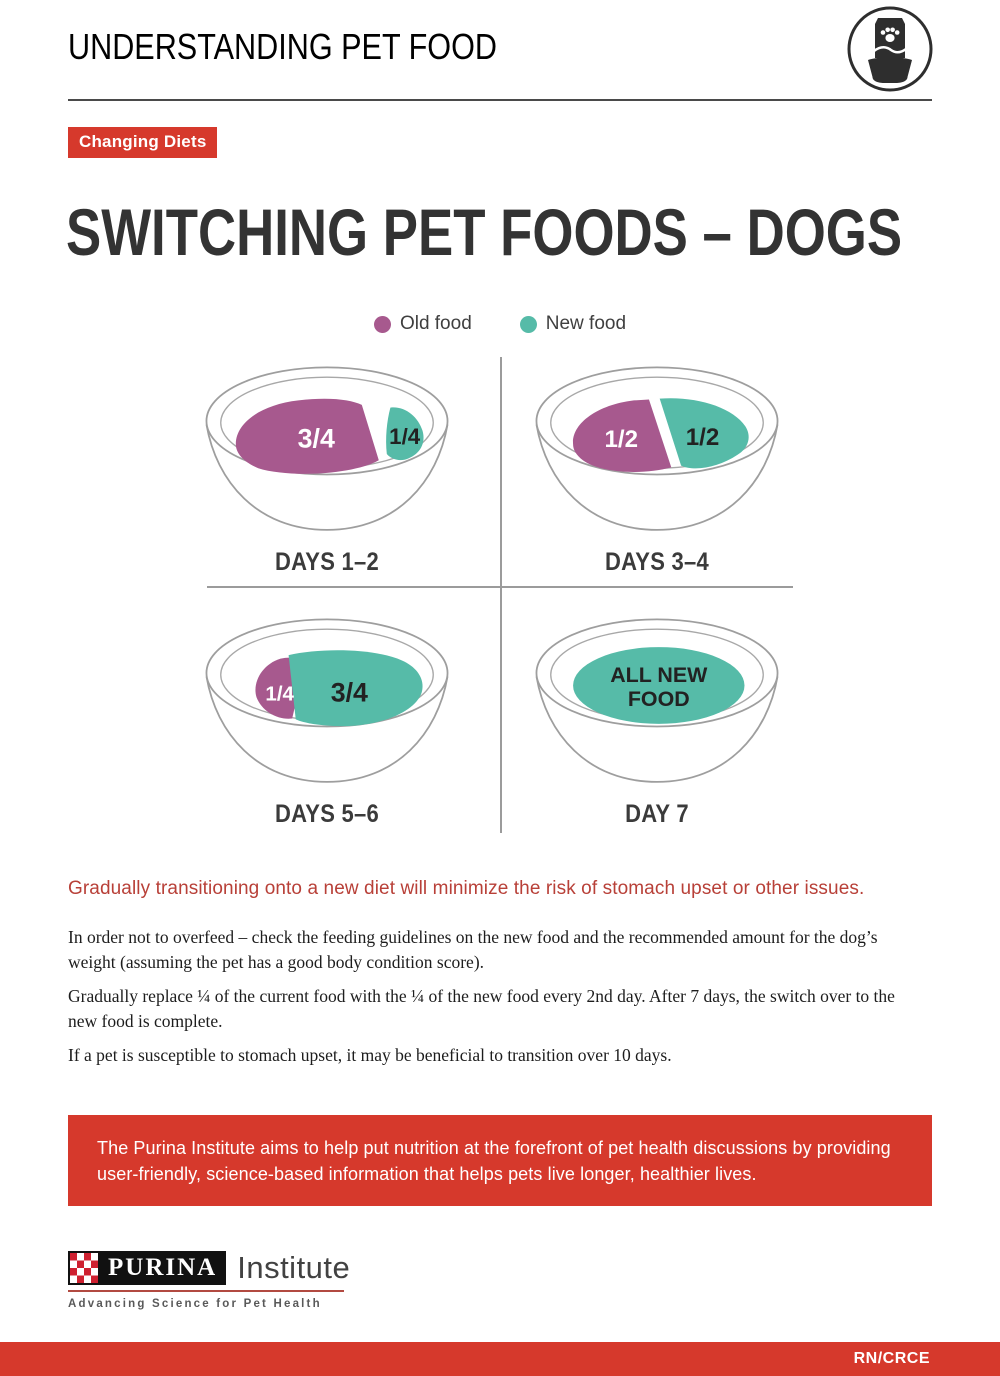  What do you see at coordinates (891, 1358) in the screenshot?
I see `footer-code: RN/CRCE` at bounding box center [891, 1358].